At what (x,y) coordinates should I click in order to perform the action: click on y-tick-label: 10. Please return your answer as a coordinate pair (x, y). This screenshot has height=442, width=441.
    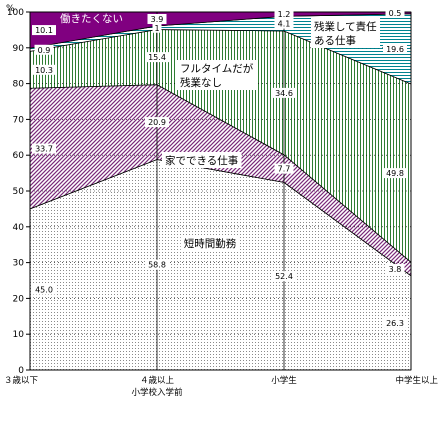
    Looking at the image, I should click on (19, 335).